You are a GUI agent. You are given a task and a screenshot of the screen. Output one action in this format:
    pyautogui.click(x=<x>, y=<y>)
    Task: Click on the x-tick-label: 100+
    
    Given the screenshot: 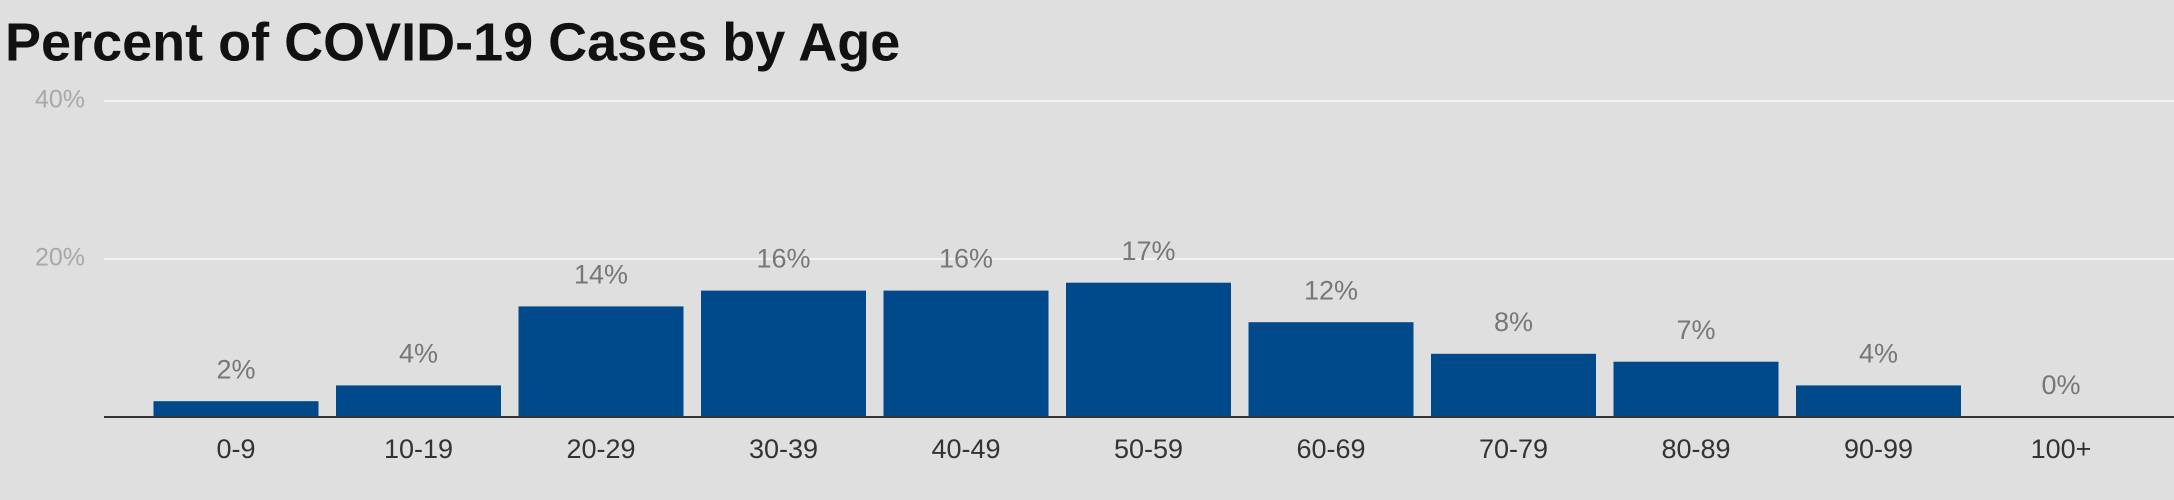 What is the action you would take?
    pyautogui.click(x=2061, y=449)
    